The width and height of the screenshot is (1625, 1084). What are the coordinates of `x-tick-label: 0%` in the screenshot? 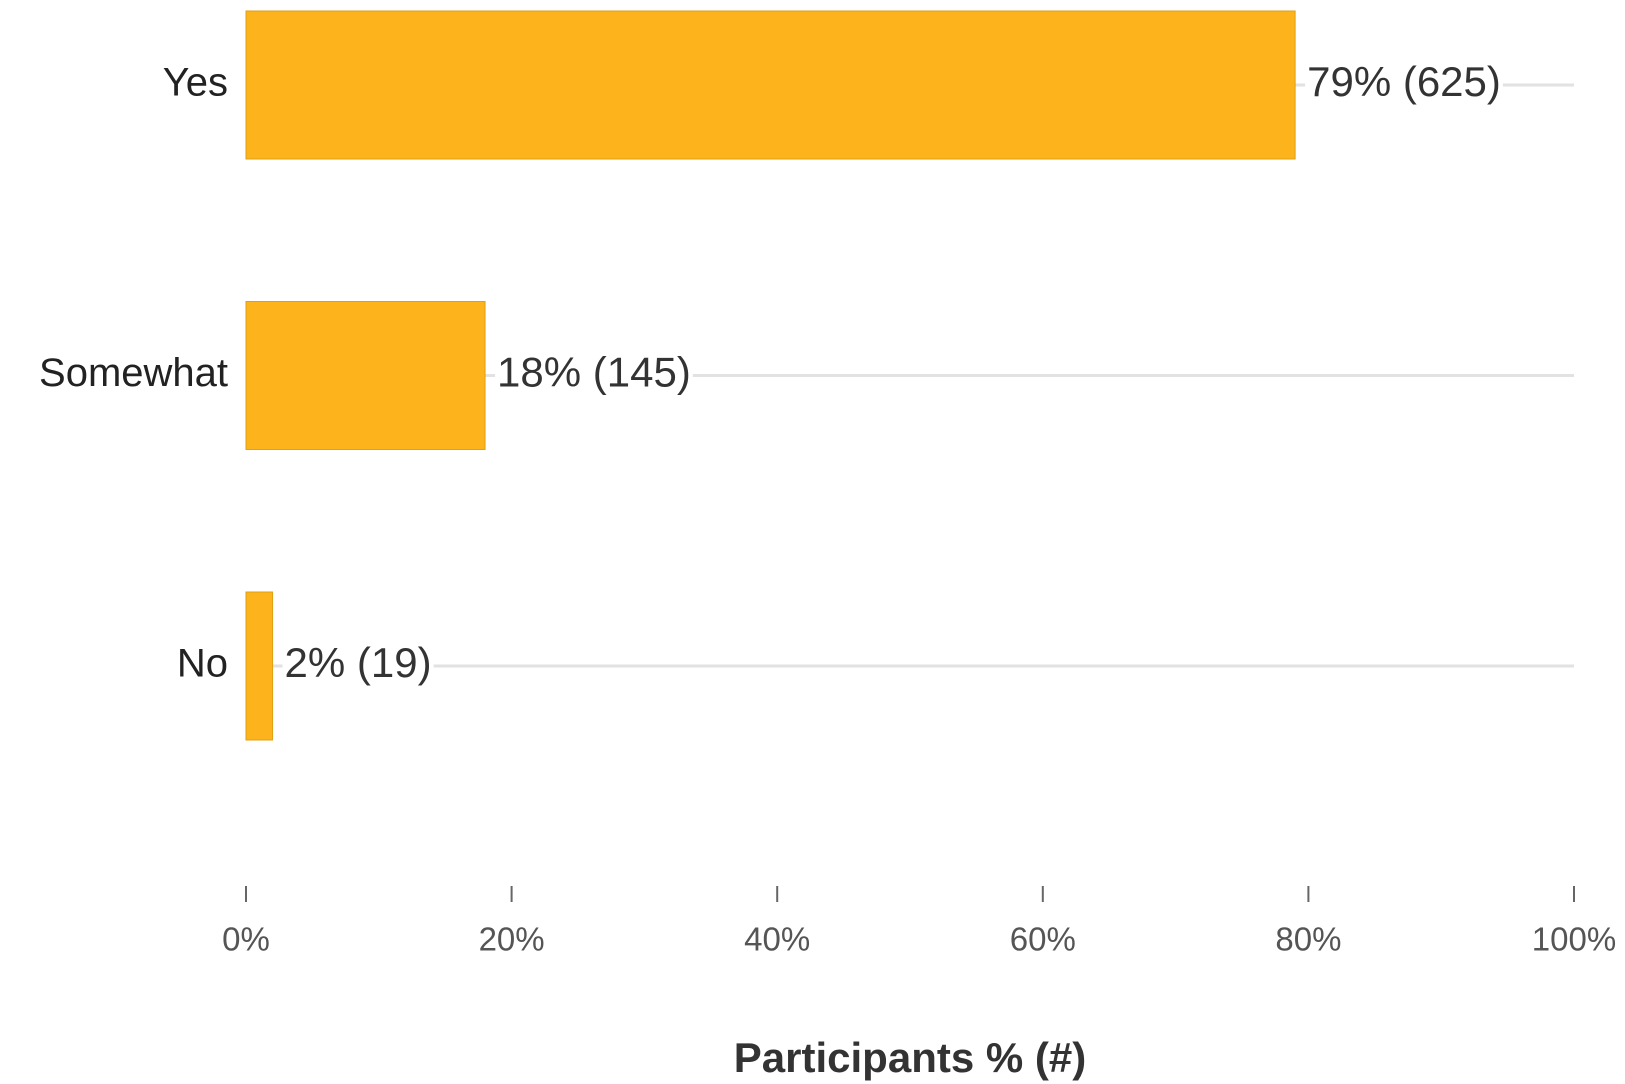 It's located at (246, 939).